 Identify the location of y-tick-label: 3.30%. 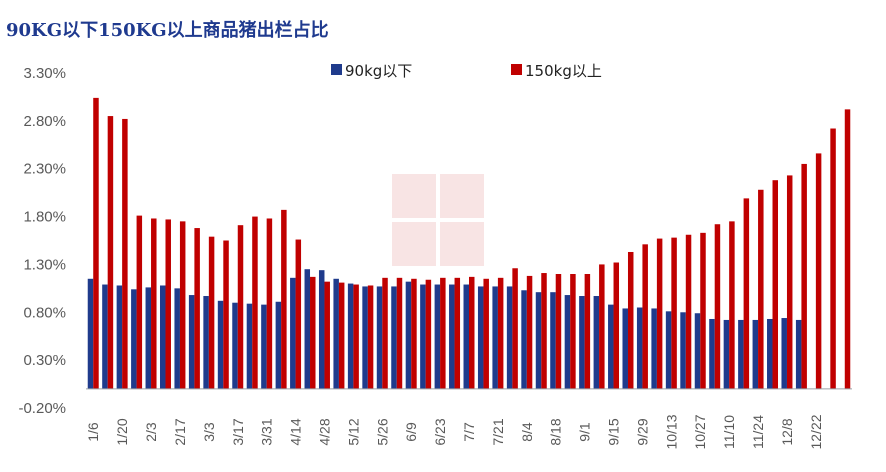
(44, 73).